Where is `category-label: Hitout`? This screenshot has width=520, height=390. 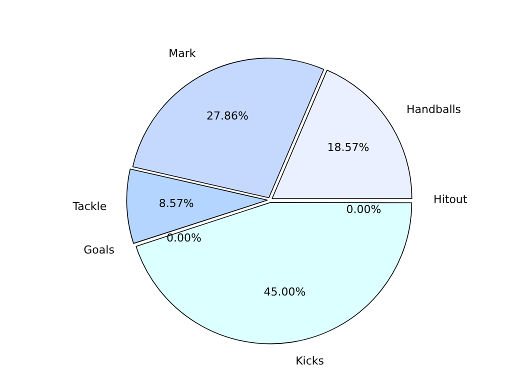
category-label: Hitout is located at coordinates (451, 199).